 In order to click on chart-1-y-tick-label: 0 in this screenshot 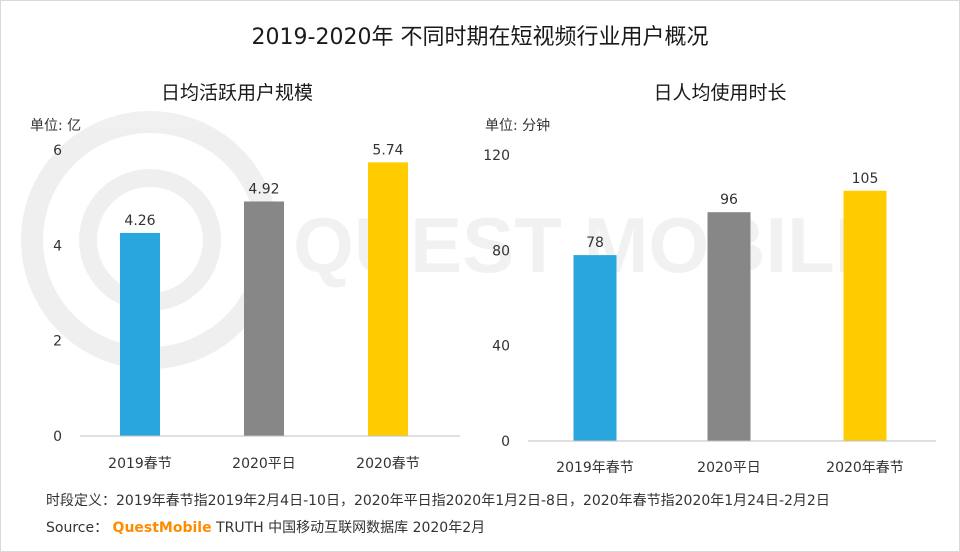, I will do `click(57, 437)`.